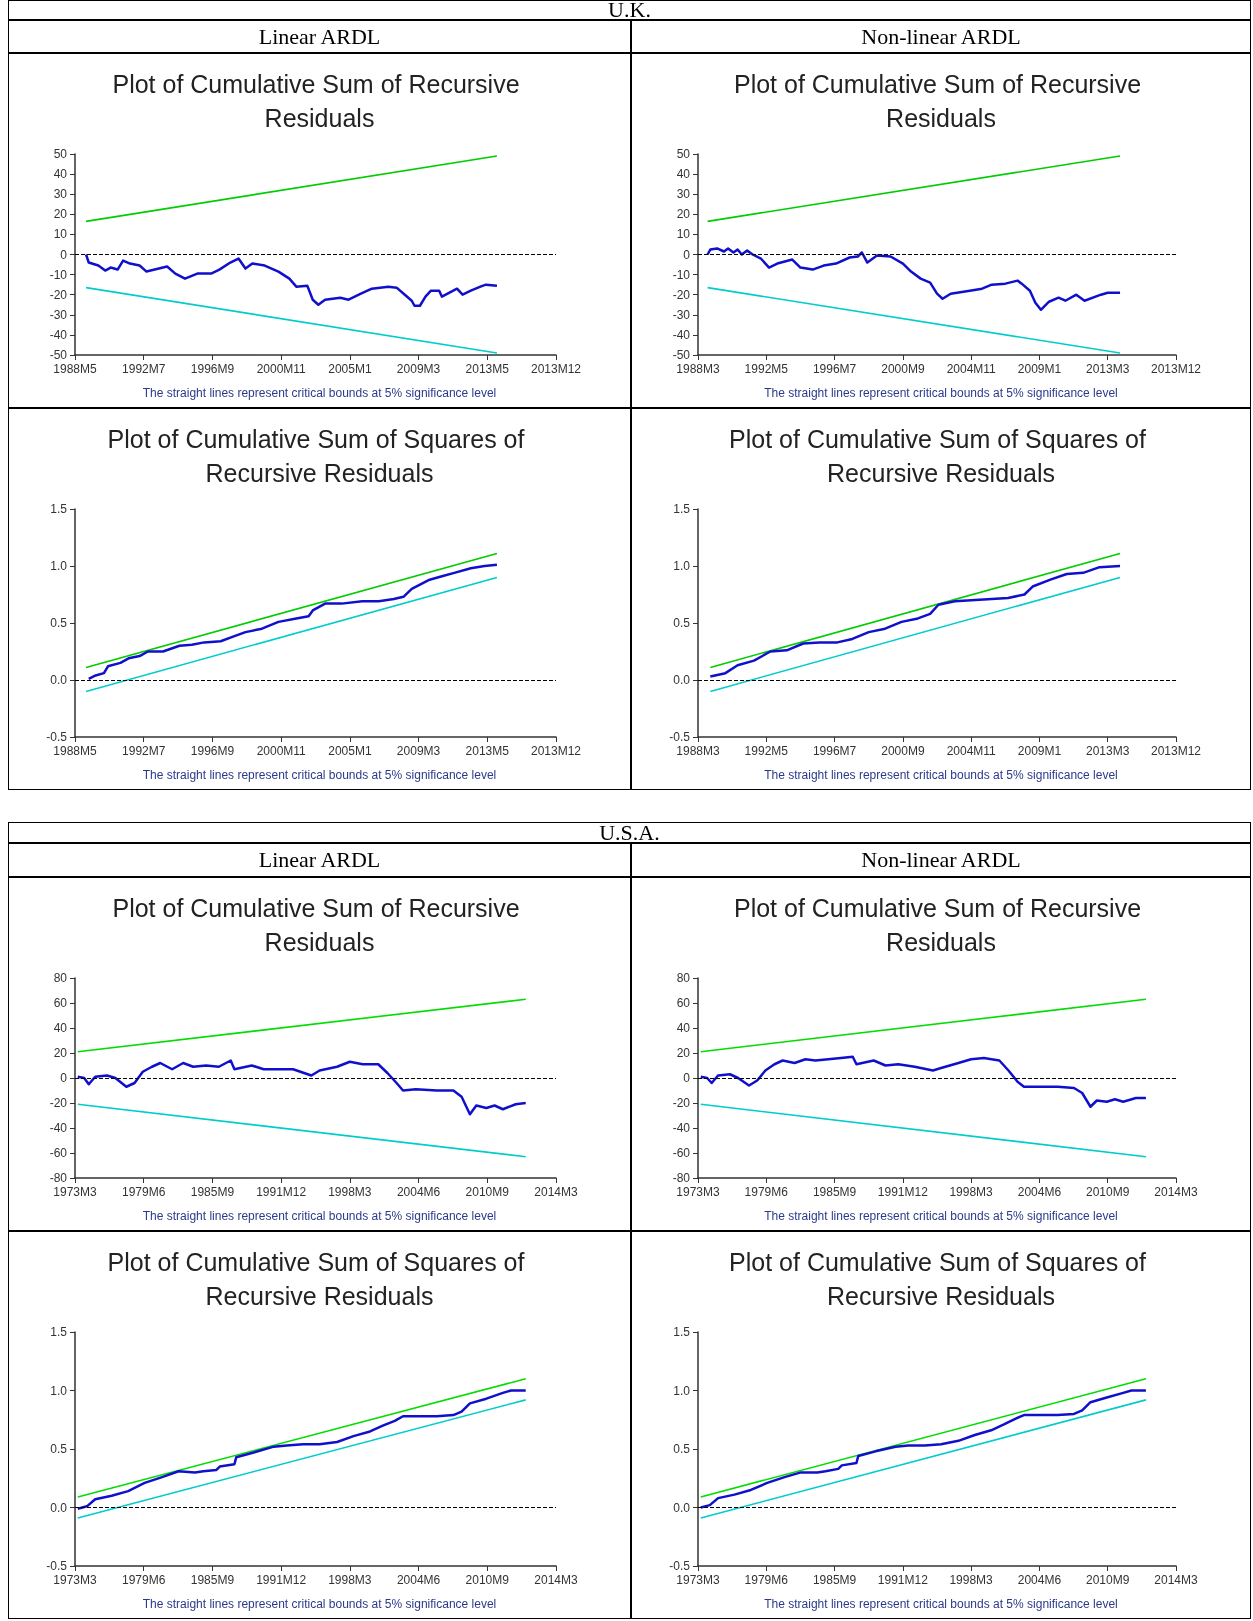 The height and width of the screenshot is (1621, 1253). What do you see at coordinates (281, 369) in the screenshot?
I see `x-tick-label: 2000M11` at bounding box center [281, 369].